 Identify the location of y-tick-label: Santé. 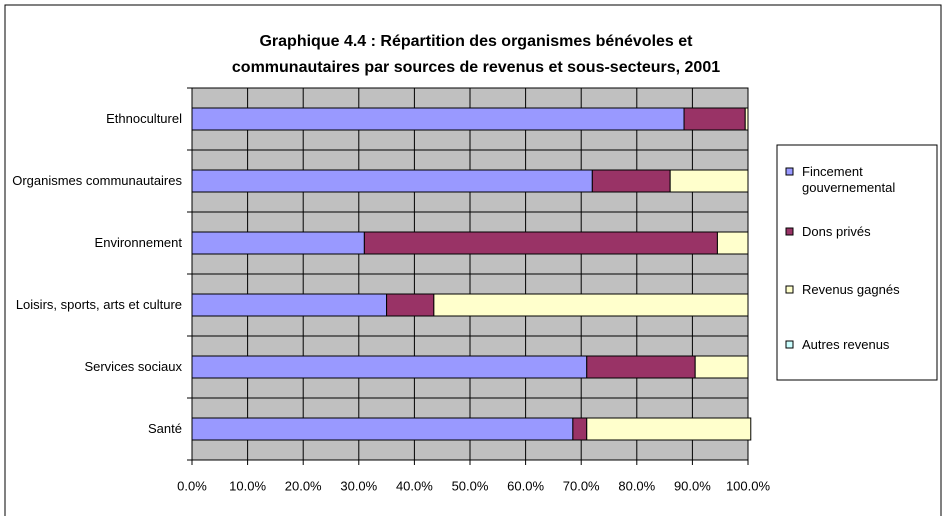
(91, 429).